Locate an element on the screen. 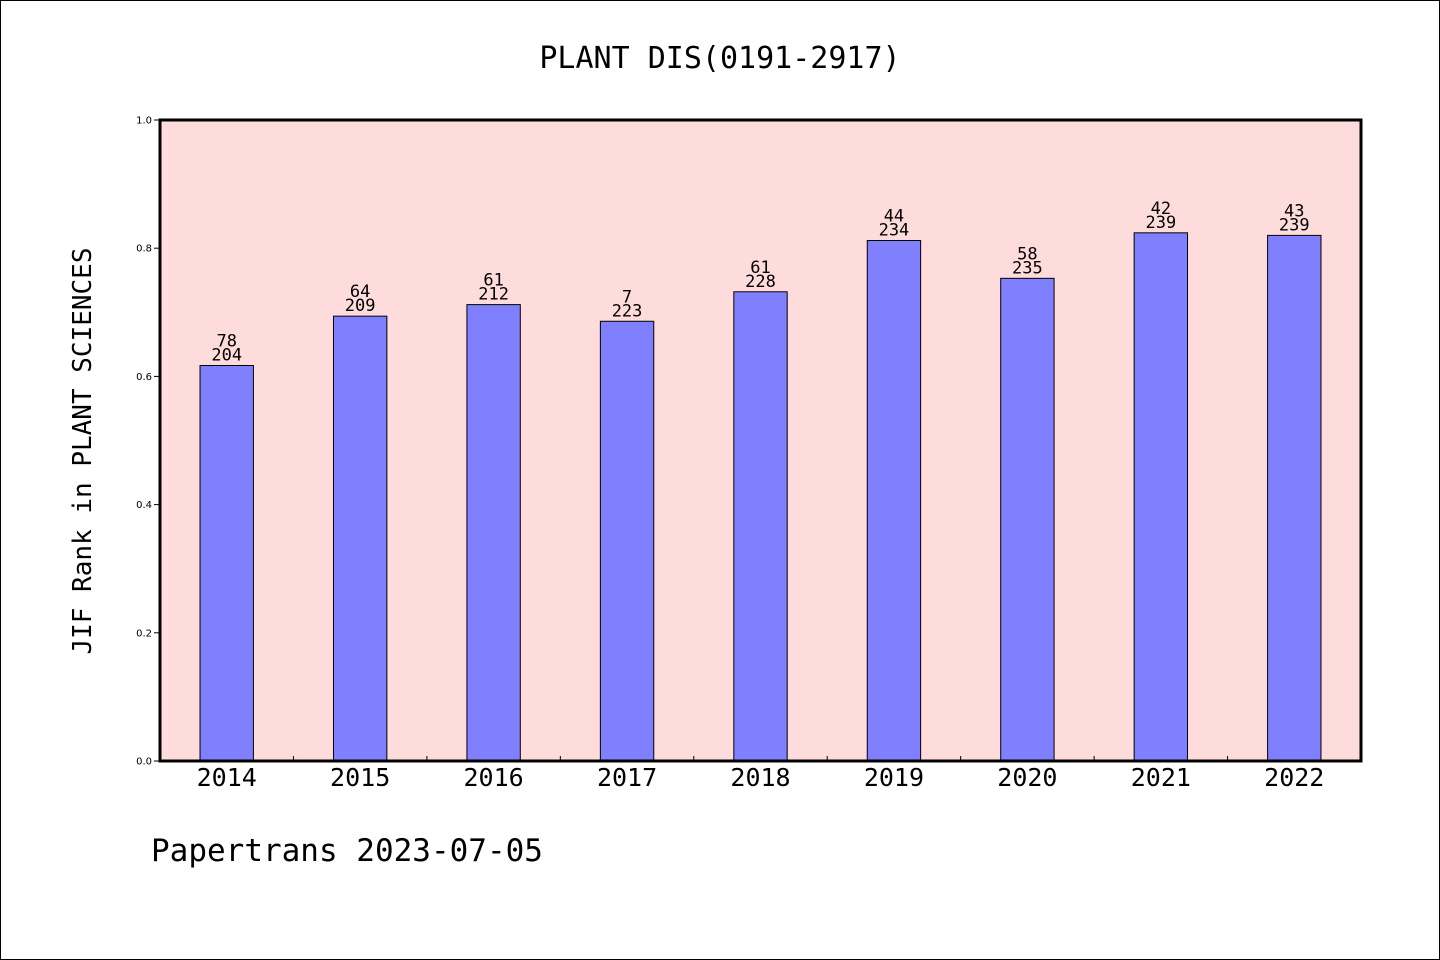 This screenshot has height=960, width=1440. bar-2014 is located at coordinates (226, 563).